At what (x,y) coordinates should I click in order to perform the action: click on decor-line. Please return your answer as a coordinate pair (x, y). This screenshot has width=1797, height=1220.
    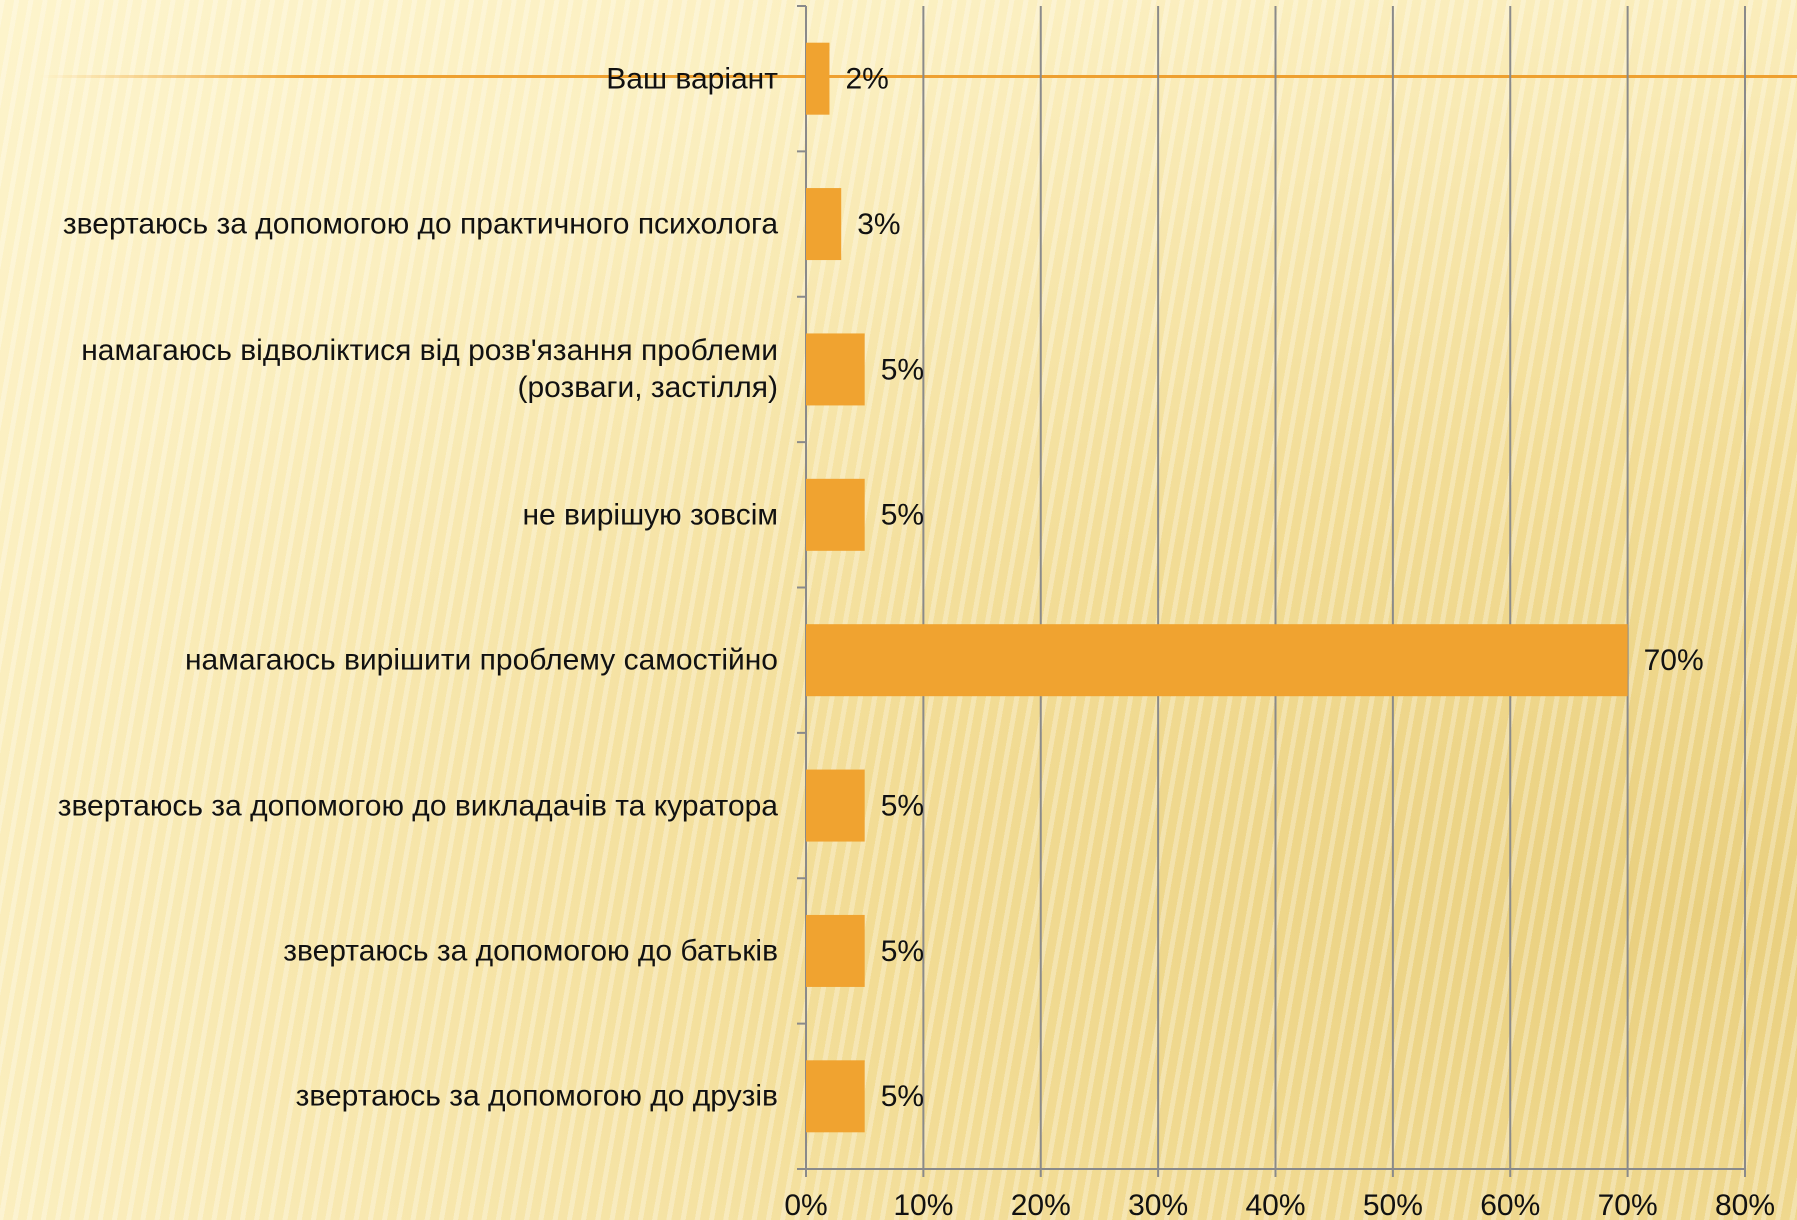
    Looking at the image, I should click on (918, 76).